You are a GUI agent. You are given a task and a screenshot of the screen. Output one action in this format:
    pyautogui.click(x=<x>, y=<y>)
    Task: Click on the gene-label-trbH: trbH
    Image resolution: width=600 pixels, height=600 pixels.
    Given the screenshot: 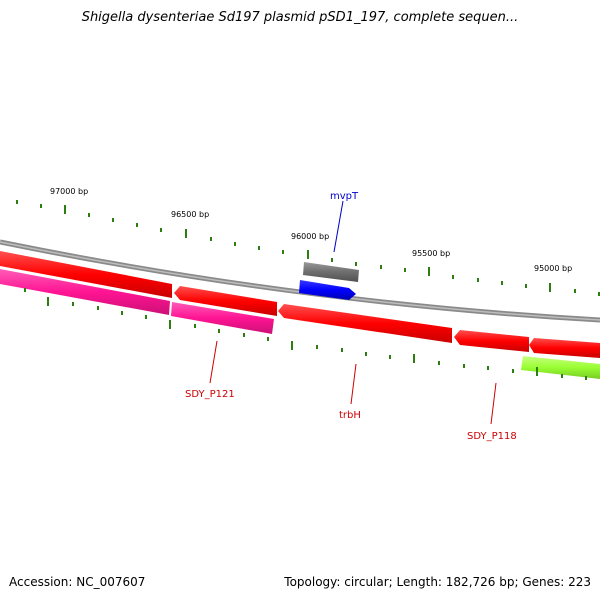 What is the action you would take?
    pyautogui.click(x=350, y=415)
    